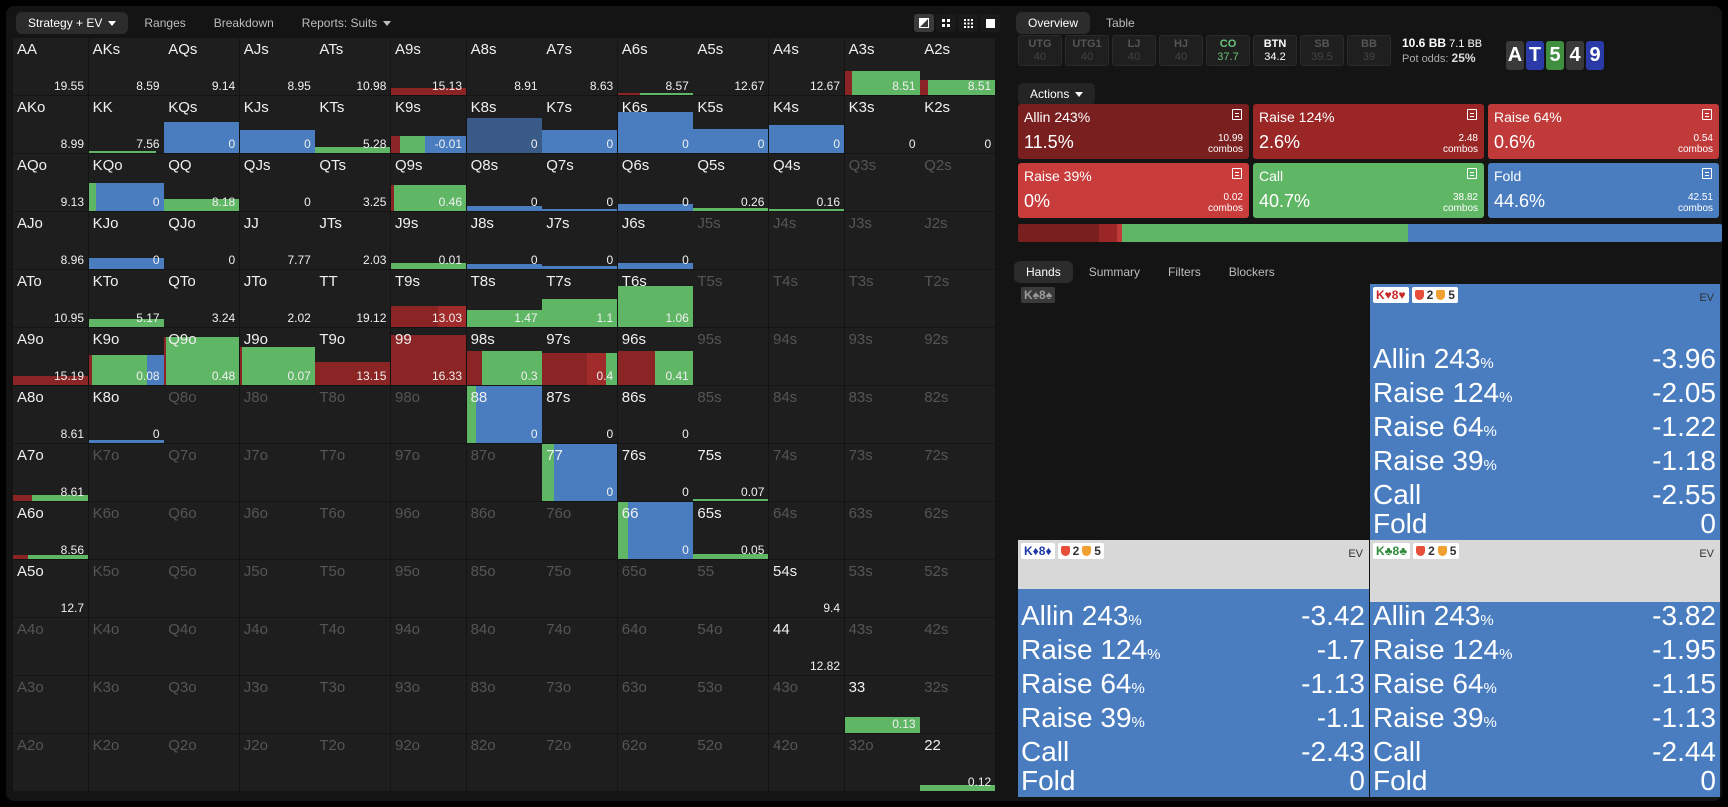 Image resolution: width=1728 pixels, height=807 pixels. I want to click on hand-cell-K8s: K8s 0, so click(504, 124).